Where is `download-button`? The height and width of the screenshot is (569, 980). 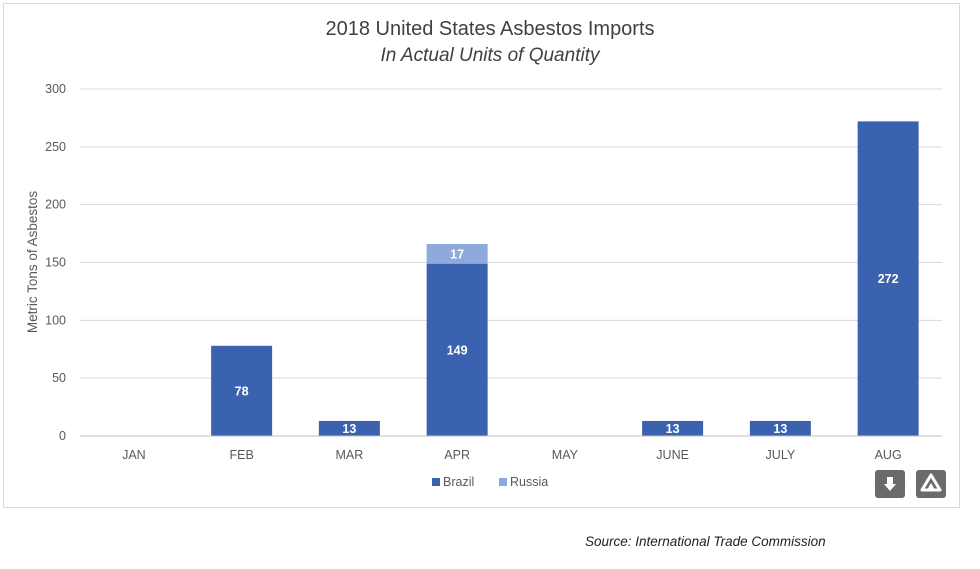
download-button is located at coordinates (890, 484).